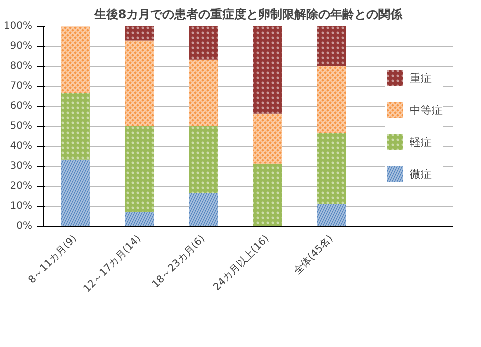 The image size is (481, 347). What do you see at coordinates (21, 46) in the screenshot?
I see `y-tick-label: 90%` at bounding box center [21, 46].